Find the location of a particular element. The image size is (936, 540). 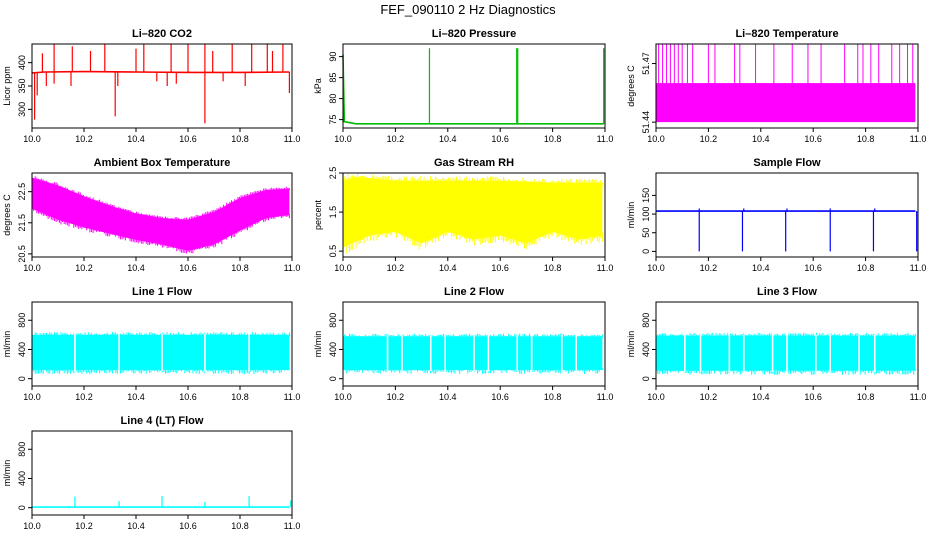

panel-title: Line 3 Flow is located at coordinates (787, 292).